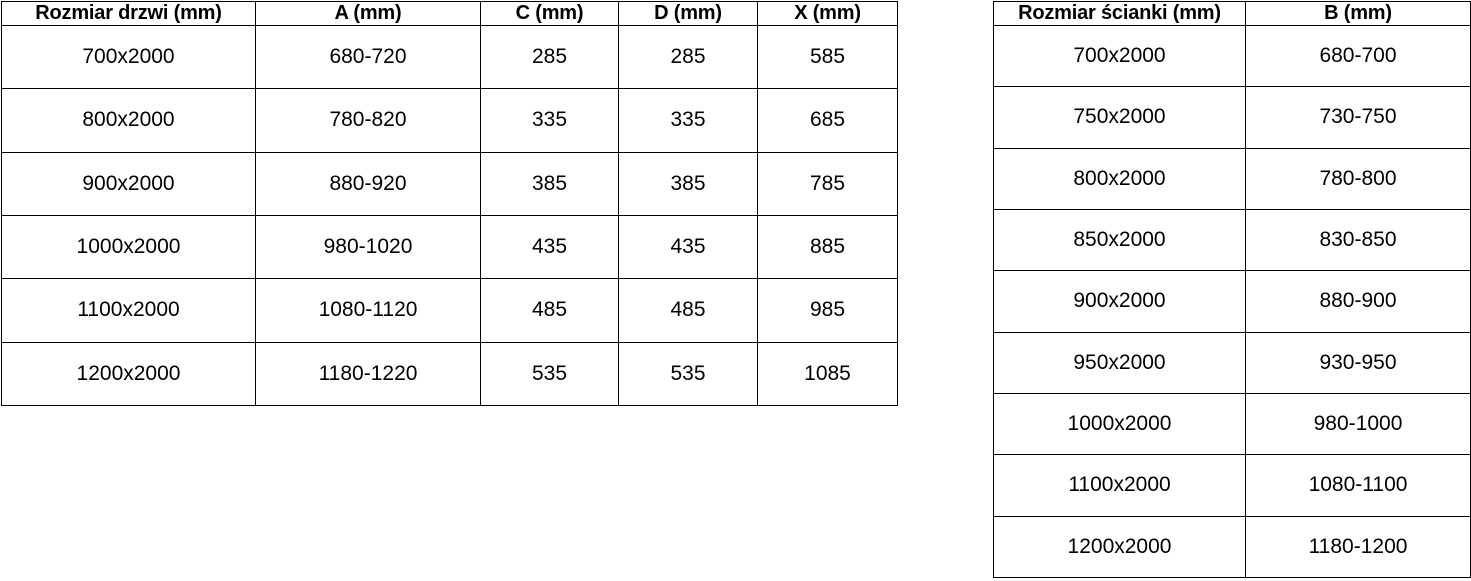 The width and height of the screenshot is (1471, 581). Describe the element at coordinates (1358, 301) in the screenshot. I see `cell-b: 880-900` at that location.